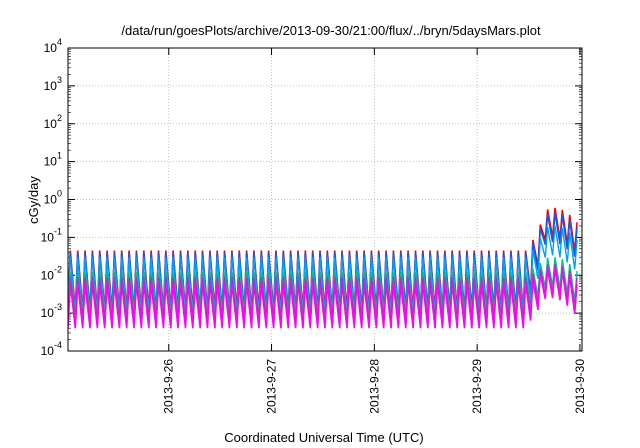 The image size is (640, 448). I want to click on y-tick-label: 10⁻¹, so click(51, 235).